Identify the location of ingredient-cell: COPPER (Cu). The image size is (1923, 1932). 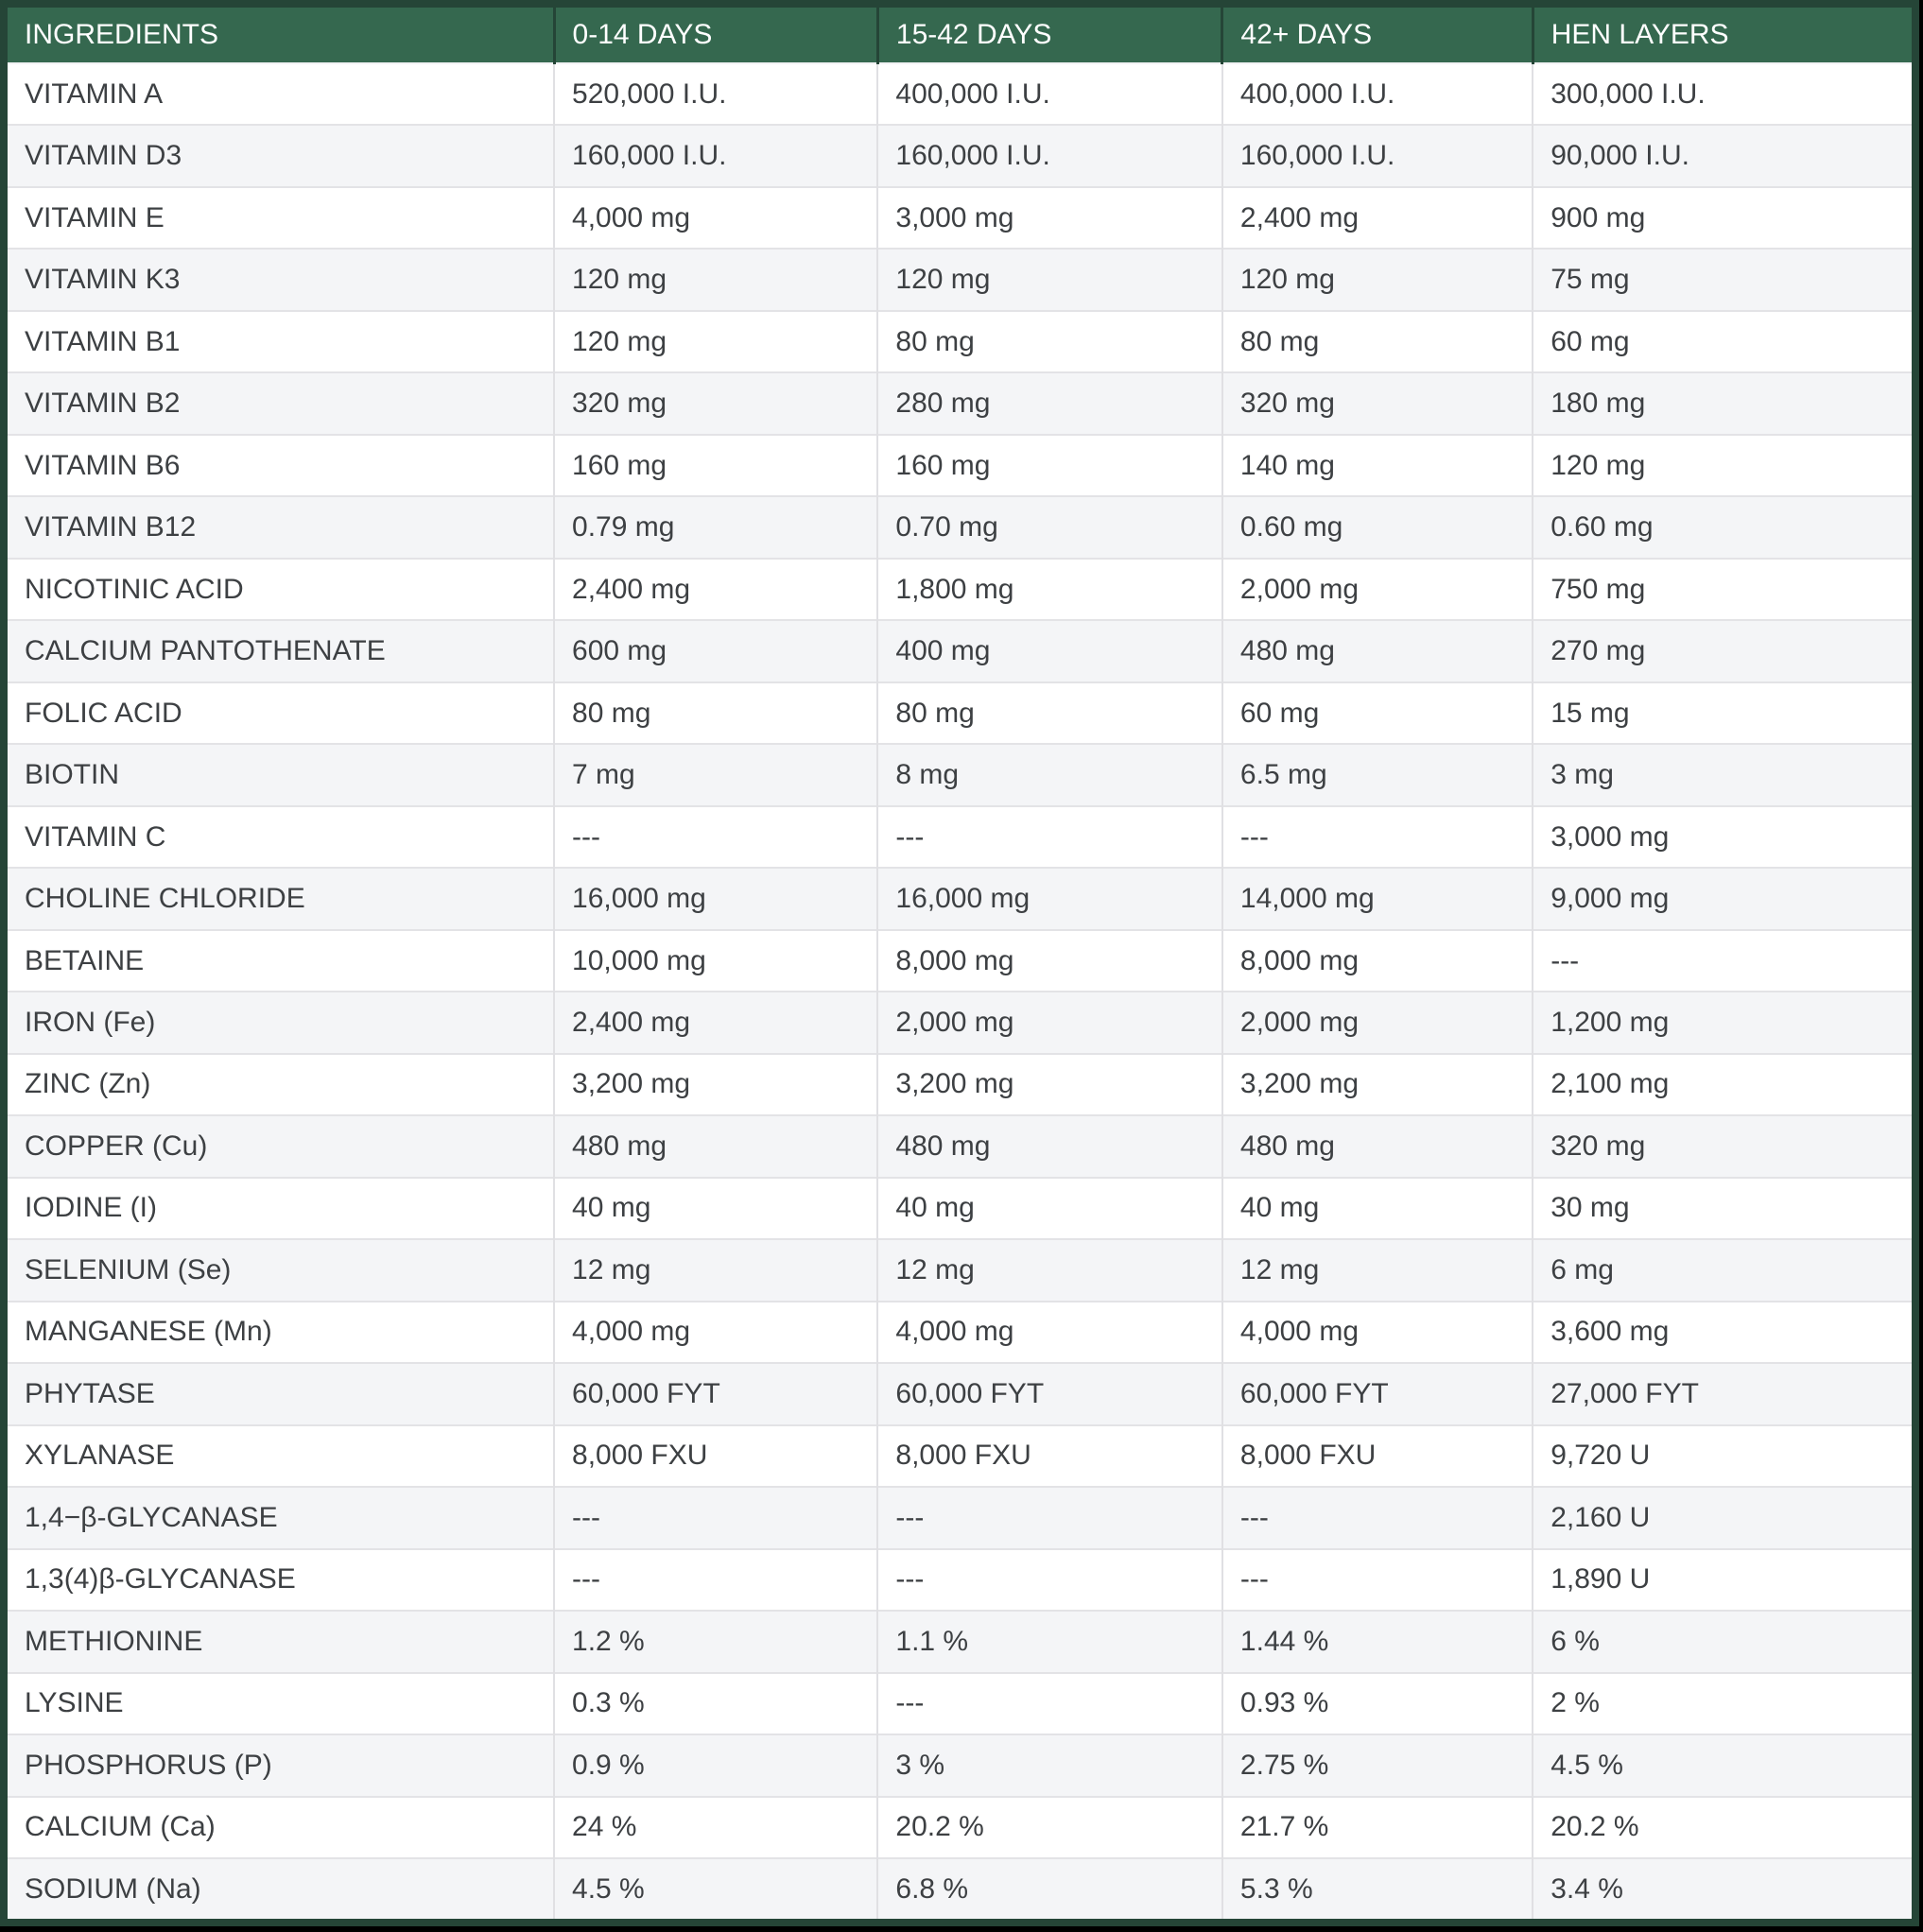
(281, 1146).